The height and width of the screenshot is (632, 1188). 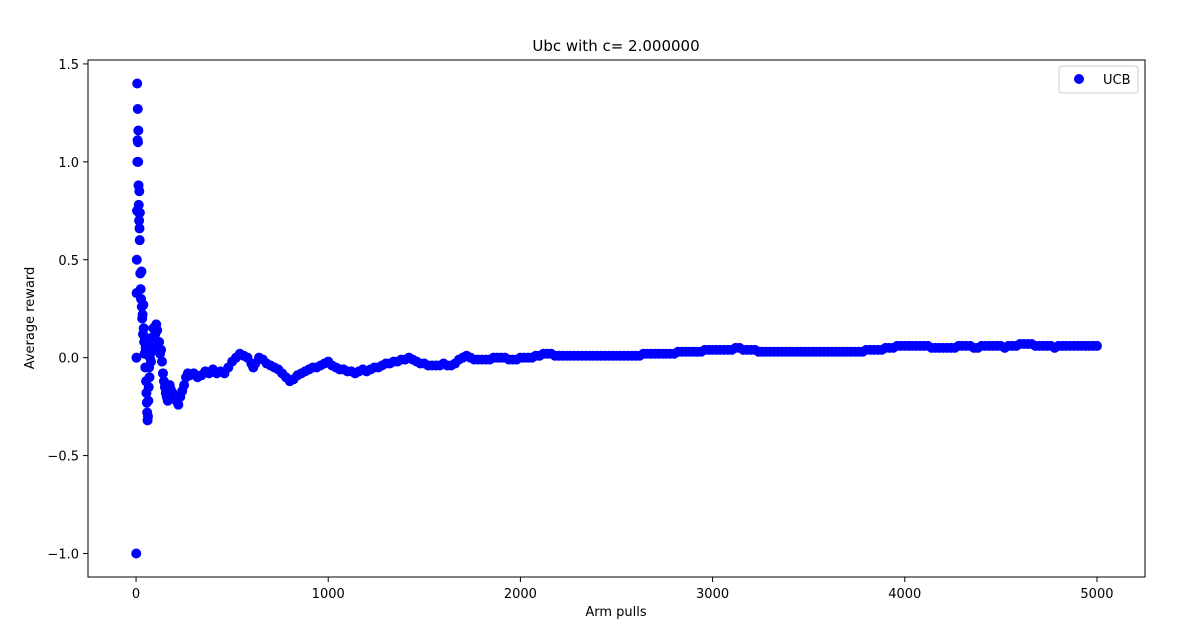 What do you see at coordinates (68, 65) in the screenshot?
I see `y-tick-label: 1.5` at bounding box center [68, 65].